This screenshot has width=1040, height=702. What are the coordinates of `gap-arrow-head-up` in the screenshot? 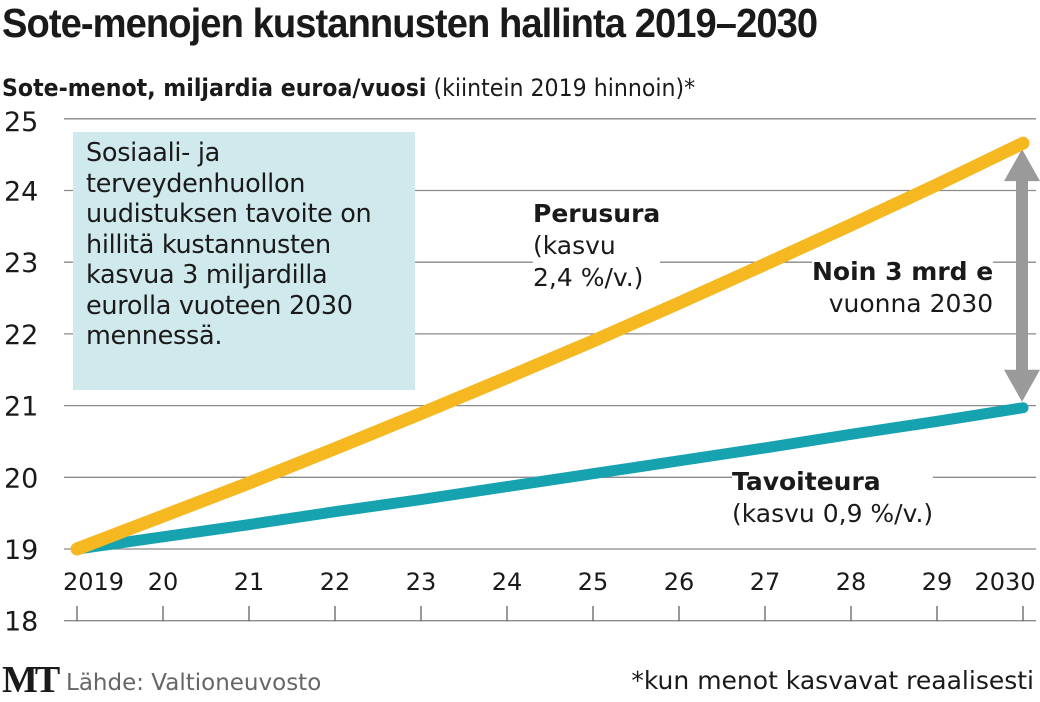 It's located at (1022, 165).